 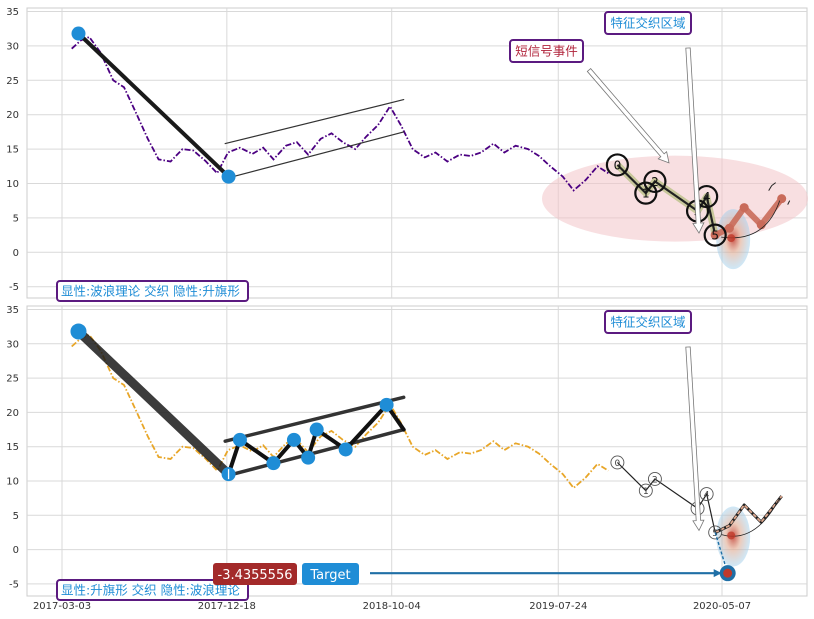 What do you see at coordinates (558, 606) in the screenshot?
I see `x-tick-3: 2019-07-24` at bounding box center [558, 606].